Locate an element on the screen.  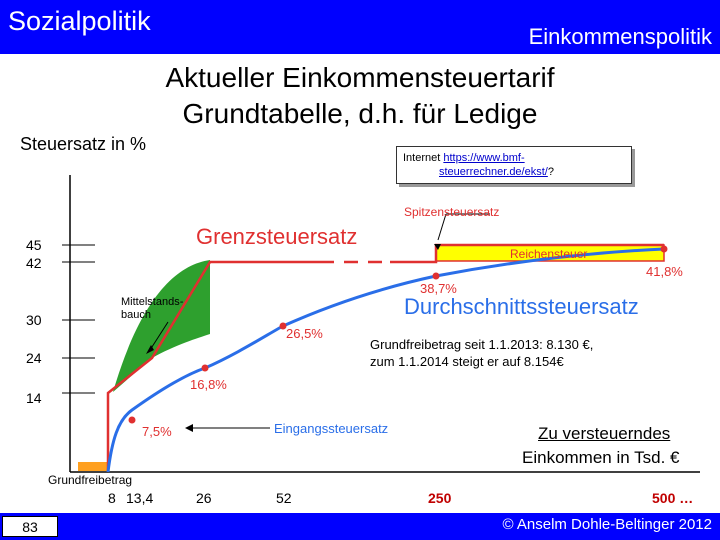
point-label-16-8: 16,8% is located at coordinates (208, 384).